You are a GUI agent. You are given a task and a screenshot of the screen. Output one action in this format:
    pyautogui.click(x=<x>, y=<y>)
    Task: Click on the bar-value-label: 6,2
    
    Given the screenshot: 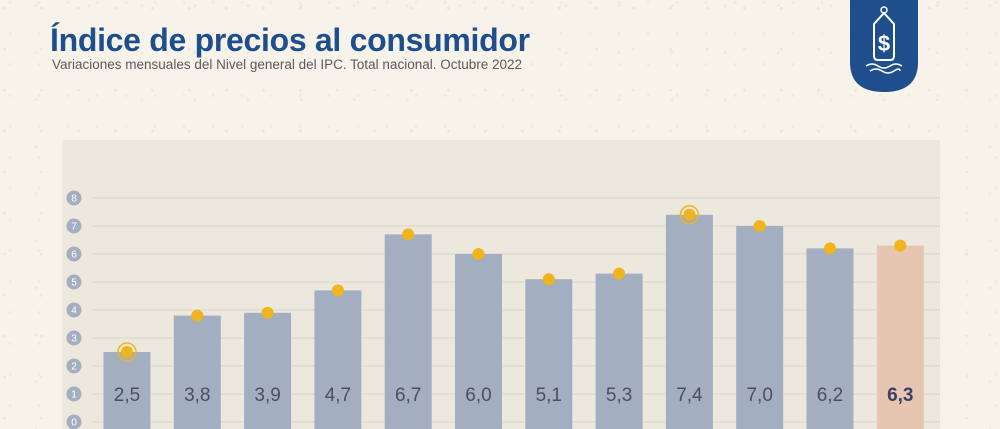 What is the action you would take?
    pyautogui.click(x=830, y=395)
    